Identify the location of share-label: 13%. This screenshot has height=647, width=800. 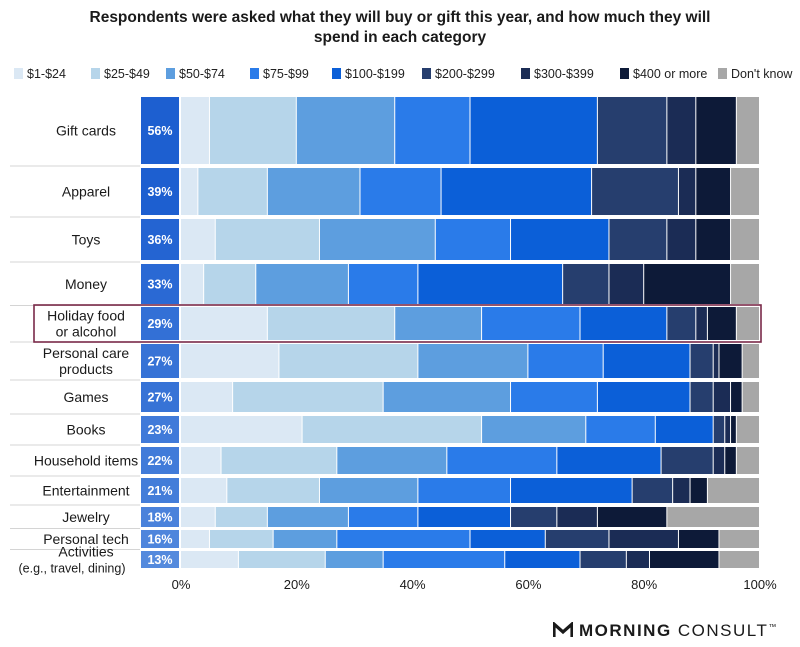
(159, 560).